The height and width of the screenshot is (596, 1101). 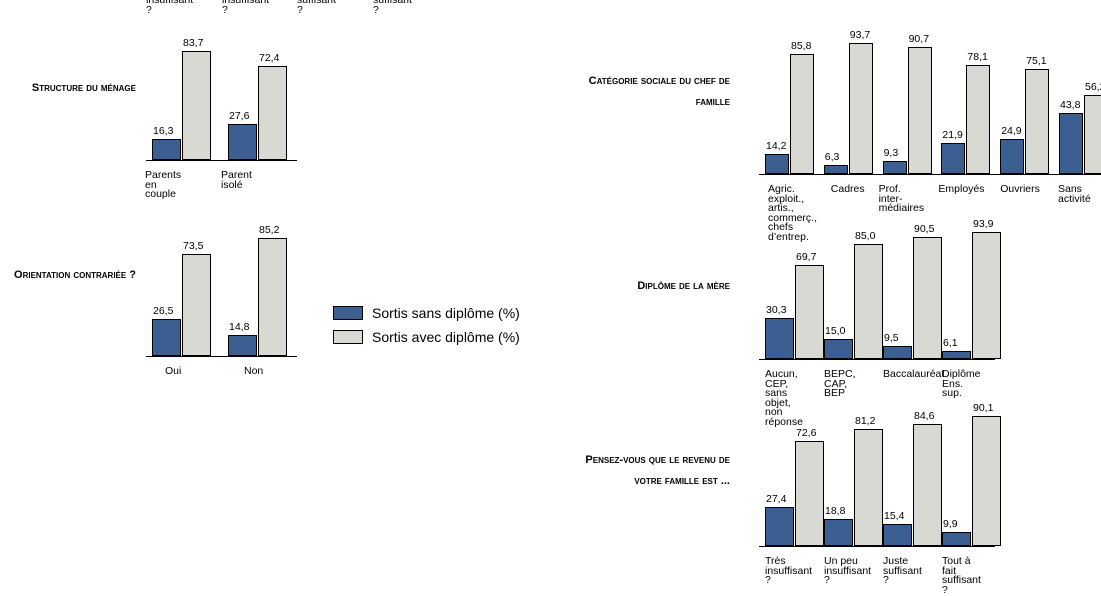 What do you see at coordinates (836, 388) in the screenshot?
I see `category-label-line: CAP, BEP` at bounding box center [836, 388].